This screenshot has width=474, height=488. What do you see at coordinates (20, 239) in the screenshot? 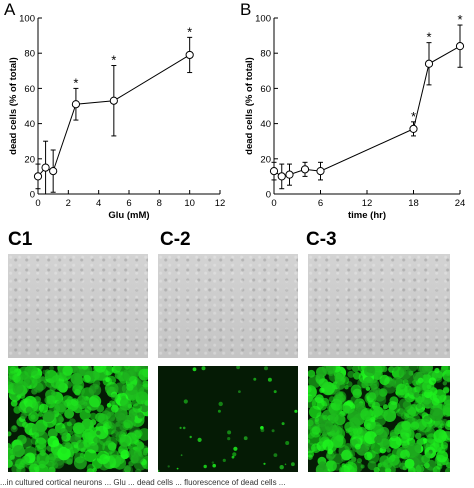
I see `panel-label-c1: C1` at bounding box center [20, 239].